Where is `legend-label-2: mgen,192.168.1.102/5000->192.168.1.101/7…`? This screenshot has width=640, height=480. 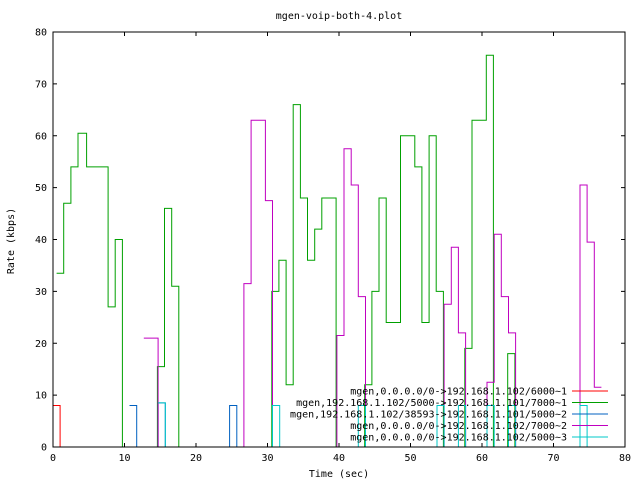 legend-label-2: mgen,192.168.1.102/5000->192.168.1.101/7… is located at coordinates (431, 403).